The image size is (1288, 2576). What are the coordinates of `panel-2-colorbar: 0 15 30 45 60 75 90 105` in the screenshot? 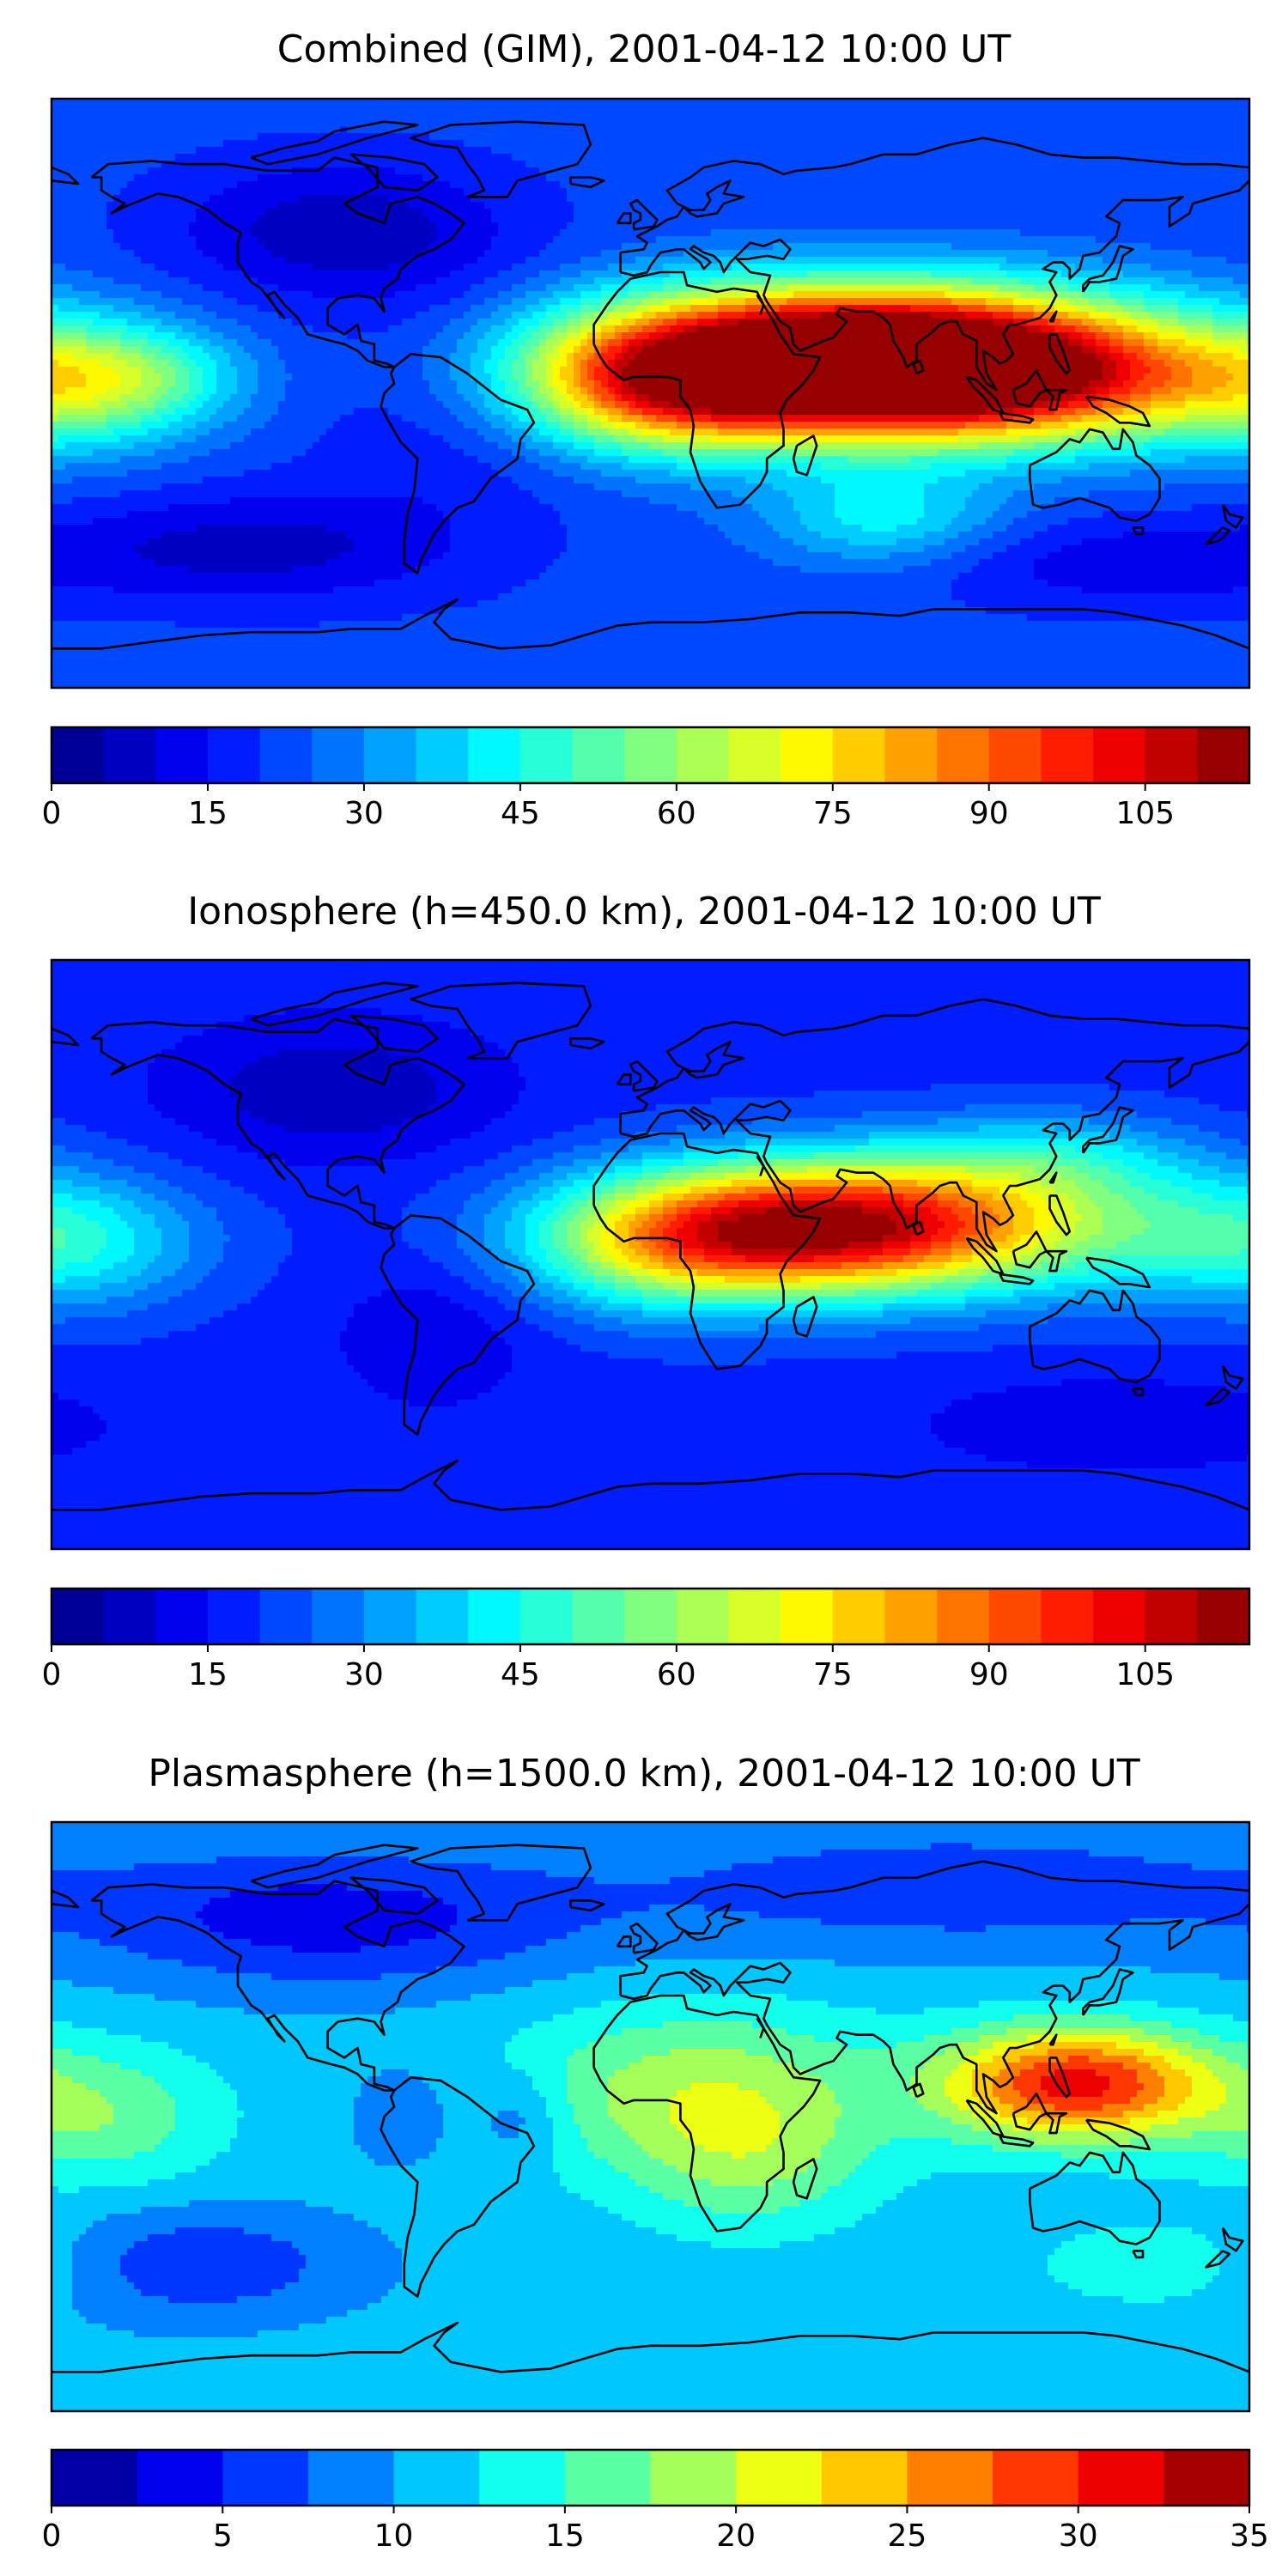 It's located at (647, 1639).